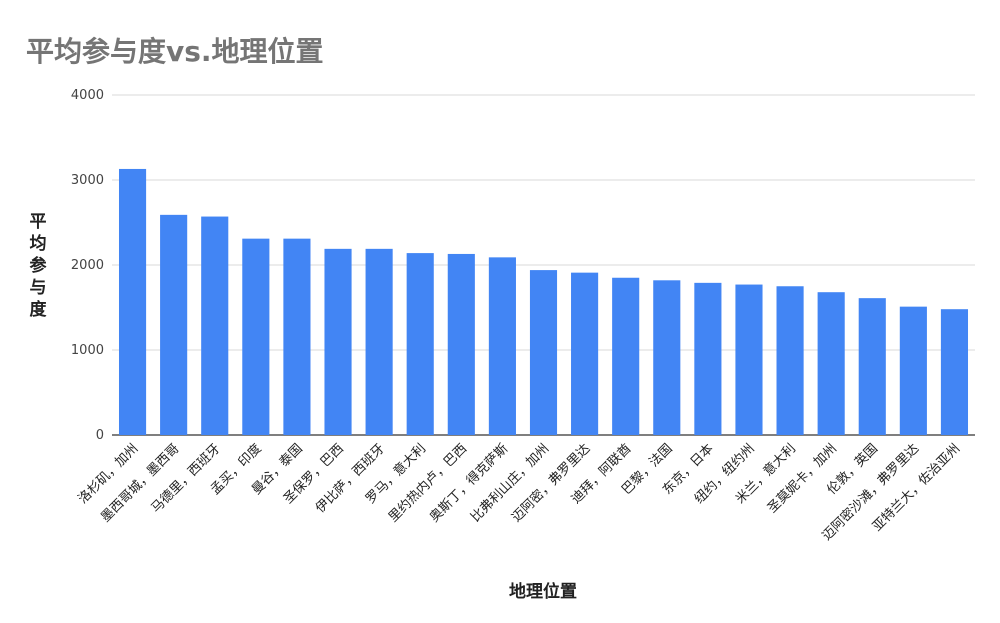  Describe the element at coordinates (468, 483) in the screenshot. I see `x-tick-label: 奥斯丁，得克萨斯` at that location.